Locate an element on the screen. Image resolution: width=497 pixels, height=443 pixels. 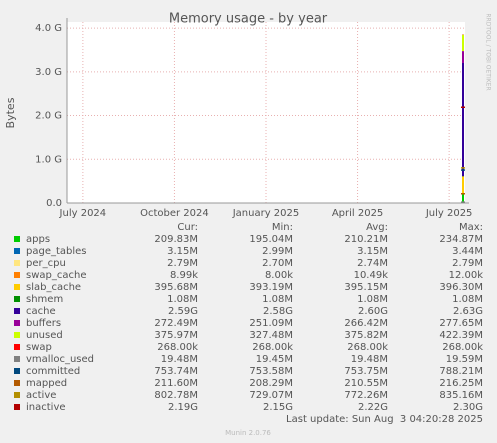
legend-name: page_tables is located at coordinates (56, 251).